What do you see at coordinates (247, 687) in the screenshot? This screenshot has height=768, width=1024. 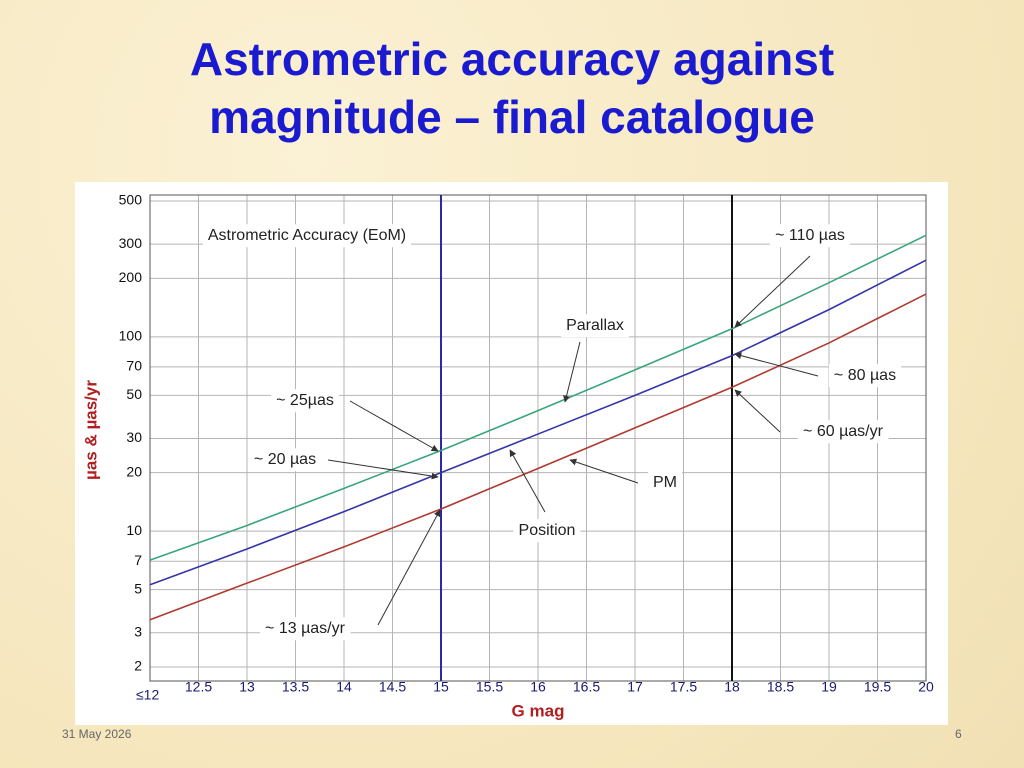 I see `x-tick-label: 13` at bounding box center [247, 687].